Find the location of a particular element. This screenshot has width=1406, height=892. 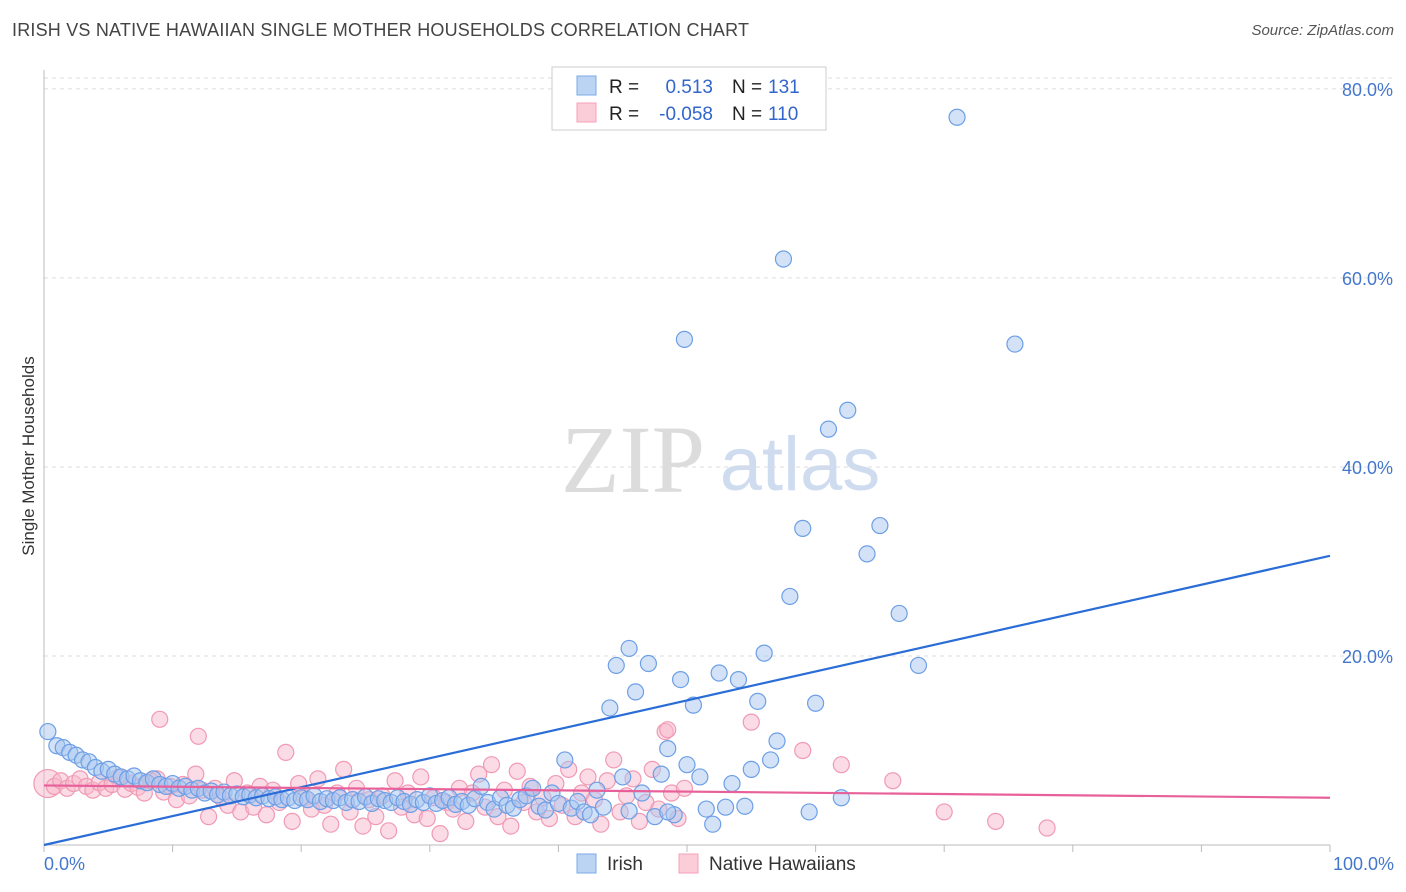

legend-n-value-irish: 131 is located at coordinates (784, 87).